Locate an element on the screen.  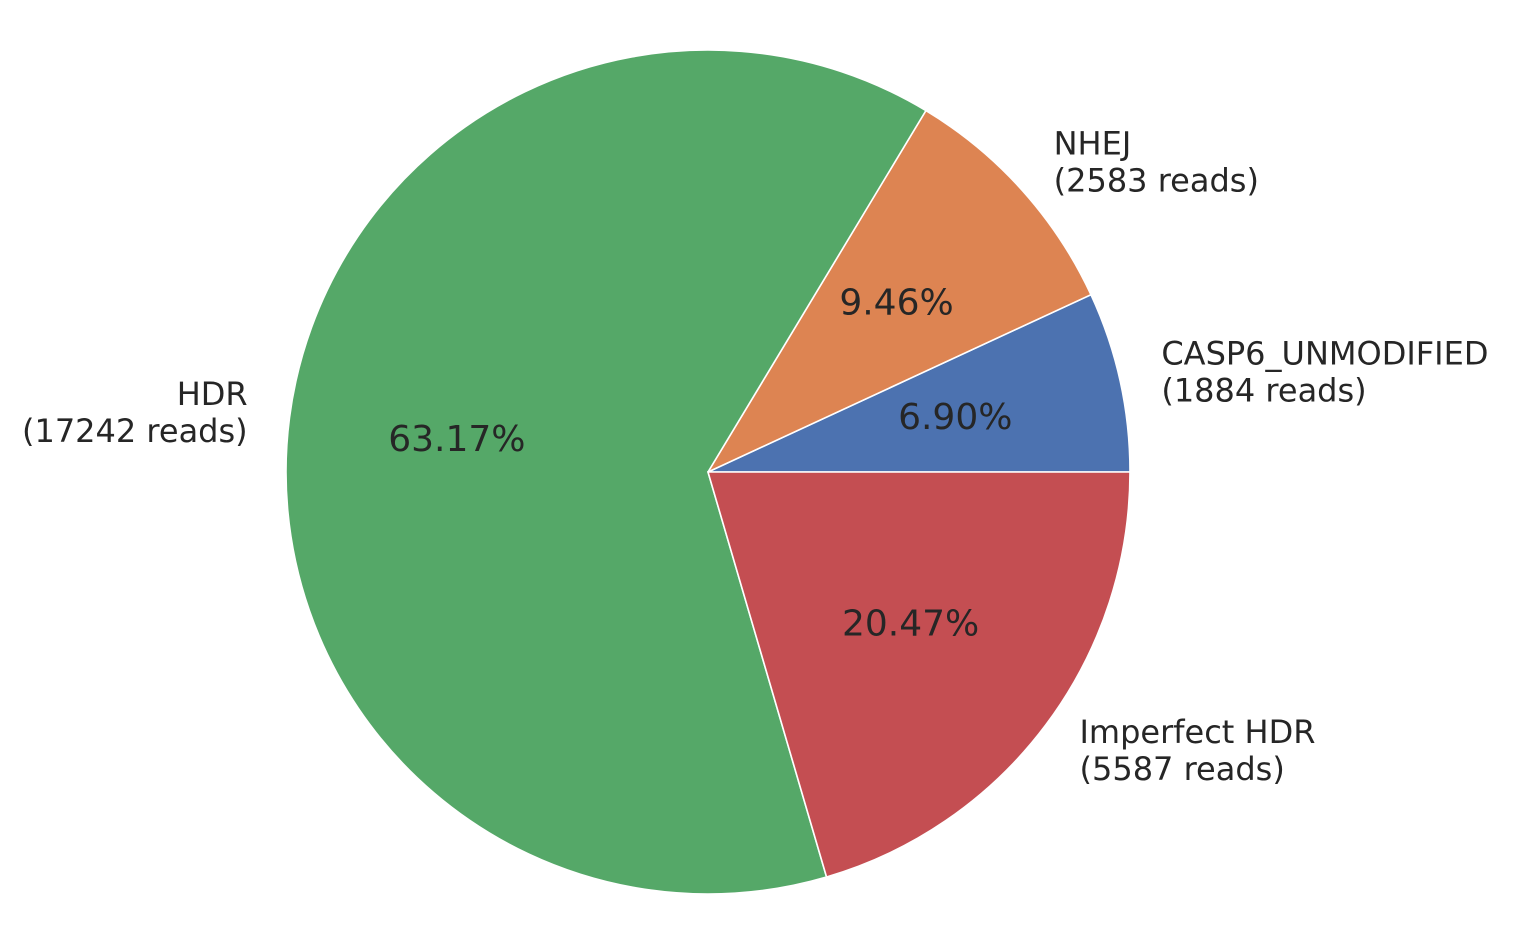
category-label-nhej: NHEJ(2583 reads) is located at coordinates (1156, 162).